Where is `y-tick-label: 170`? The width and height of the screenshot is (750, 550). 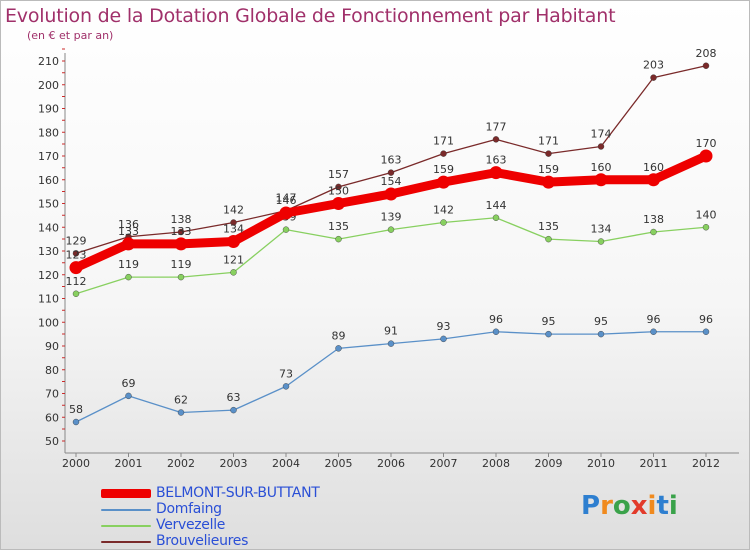
y-tick-label: 170 is located at coordinates (48, 156).